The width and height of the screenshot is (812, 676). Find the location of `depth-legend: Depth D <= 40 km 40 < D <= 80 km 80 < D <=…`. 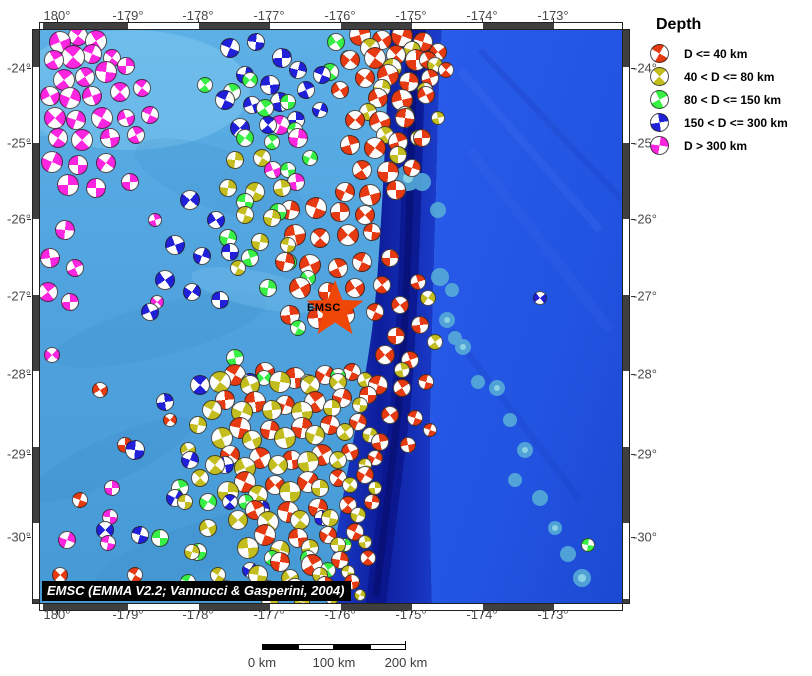

depth-legend: Depth D <= 40 km 40 < D <= 80 km 80 < D <=… is located at coordinates (730, 86).